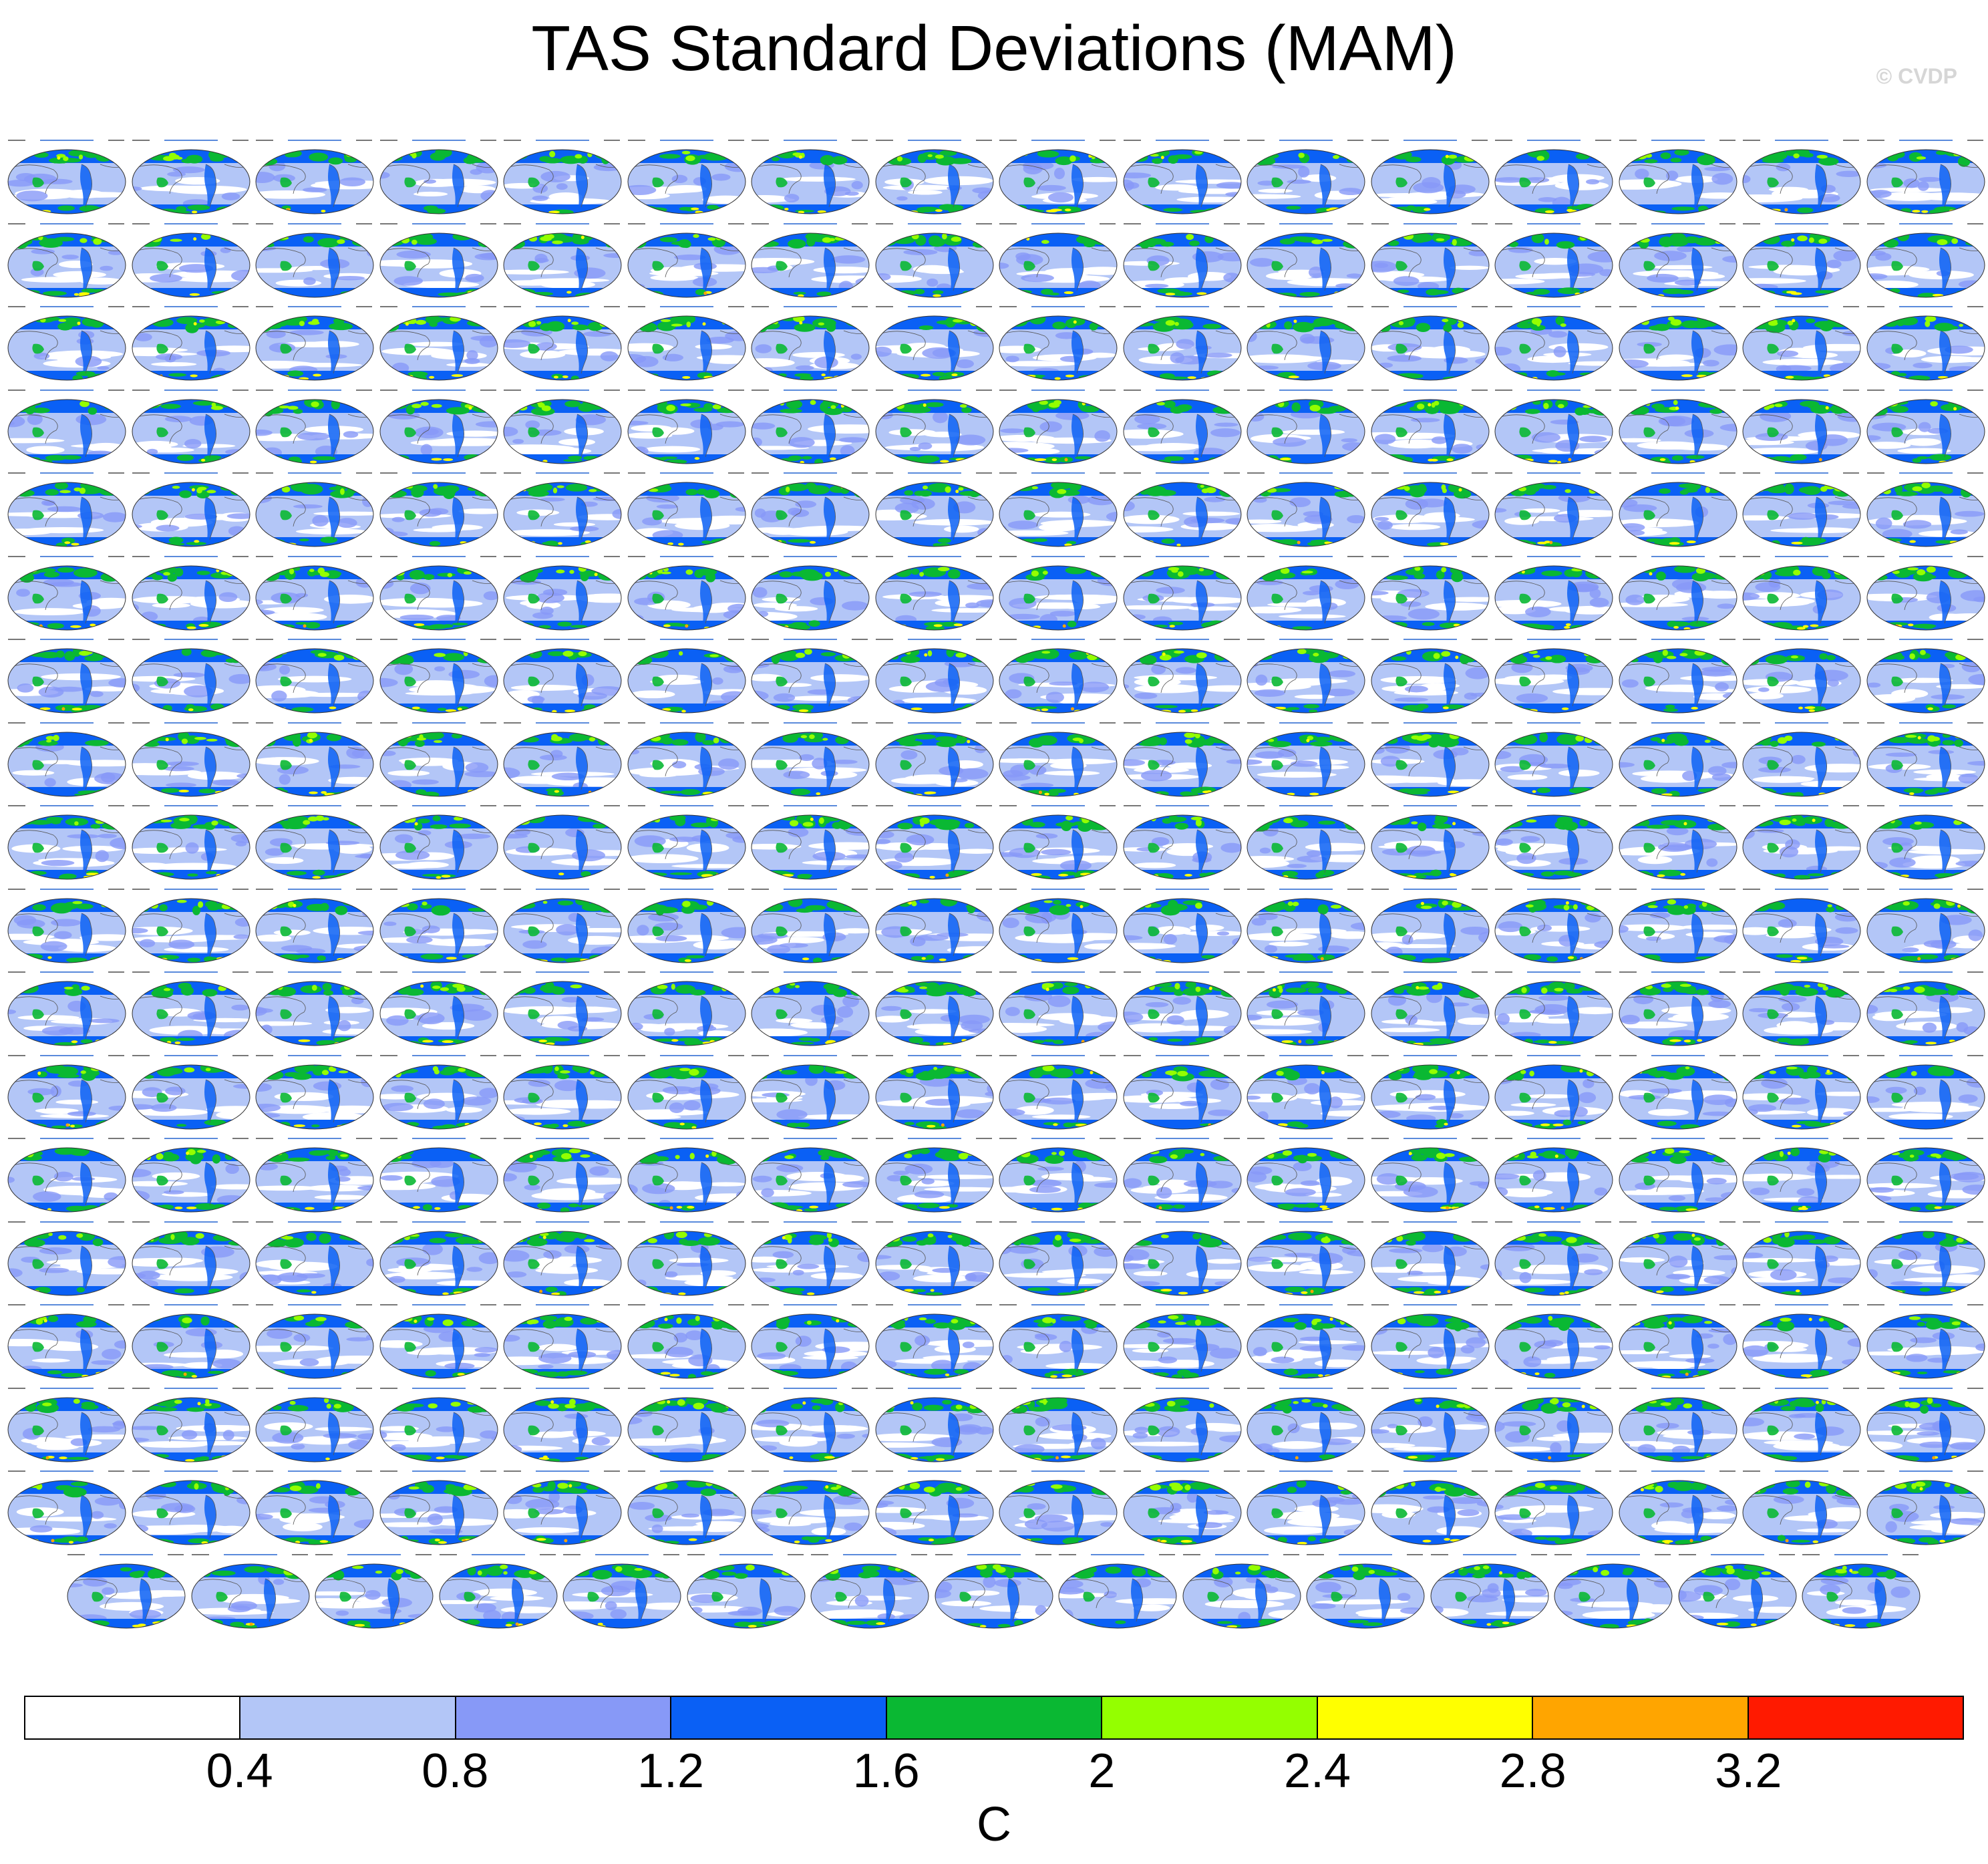  I want to click on figure-title: TAS Standard Deviations (MAM), so click(994, 48).